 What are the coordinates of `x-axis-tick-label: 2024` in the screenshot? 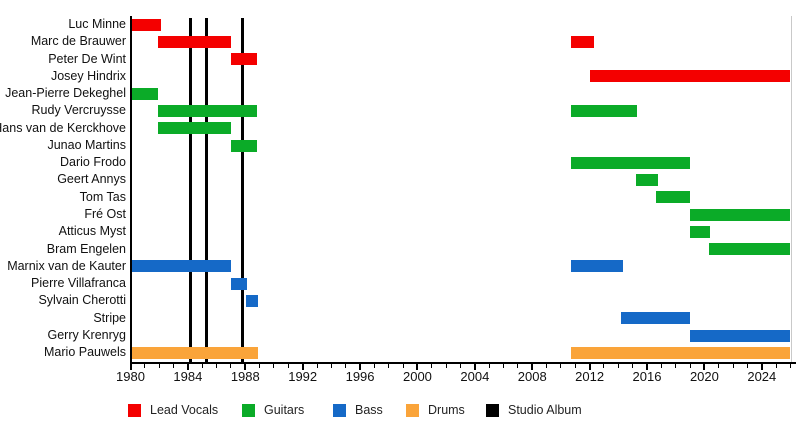 It's located at (762, 376).